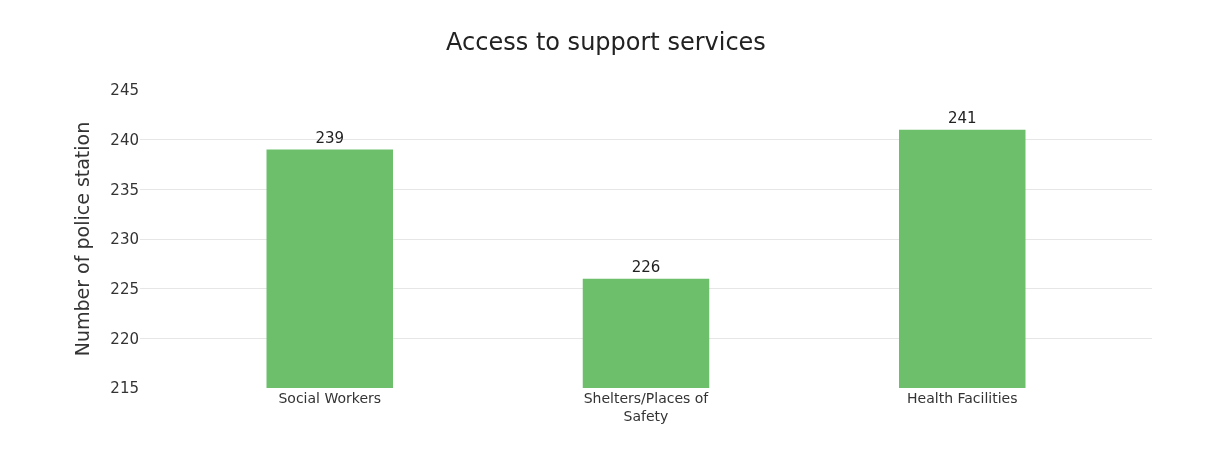 The height and width of the screenshot is (468, 1212). What do you see at coordinates (330, 137) in the screenshot?
I see `data-label: 239` at bounding box center [330, 137].